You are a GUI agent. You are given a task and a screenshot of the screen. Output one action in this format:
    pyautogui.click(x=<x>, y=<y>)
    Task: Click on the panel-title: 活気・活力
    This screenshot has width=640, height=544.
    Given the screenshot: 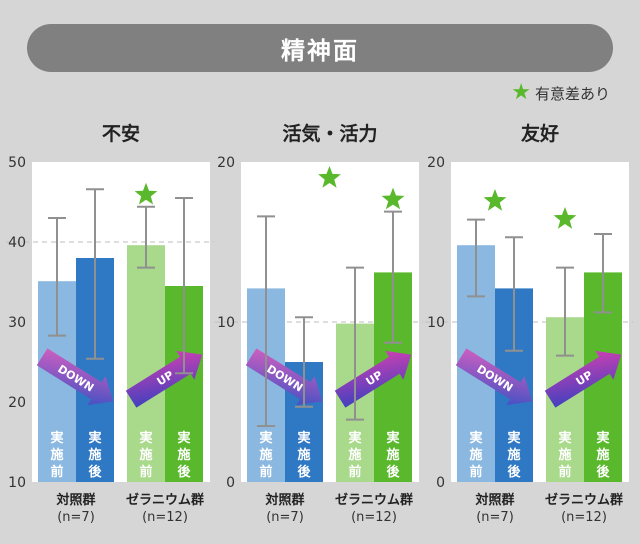 What is the action you would take?
    pyautogui.click(x=329, y=133)
    